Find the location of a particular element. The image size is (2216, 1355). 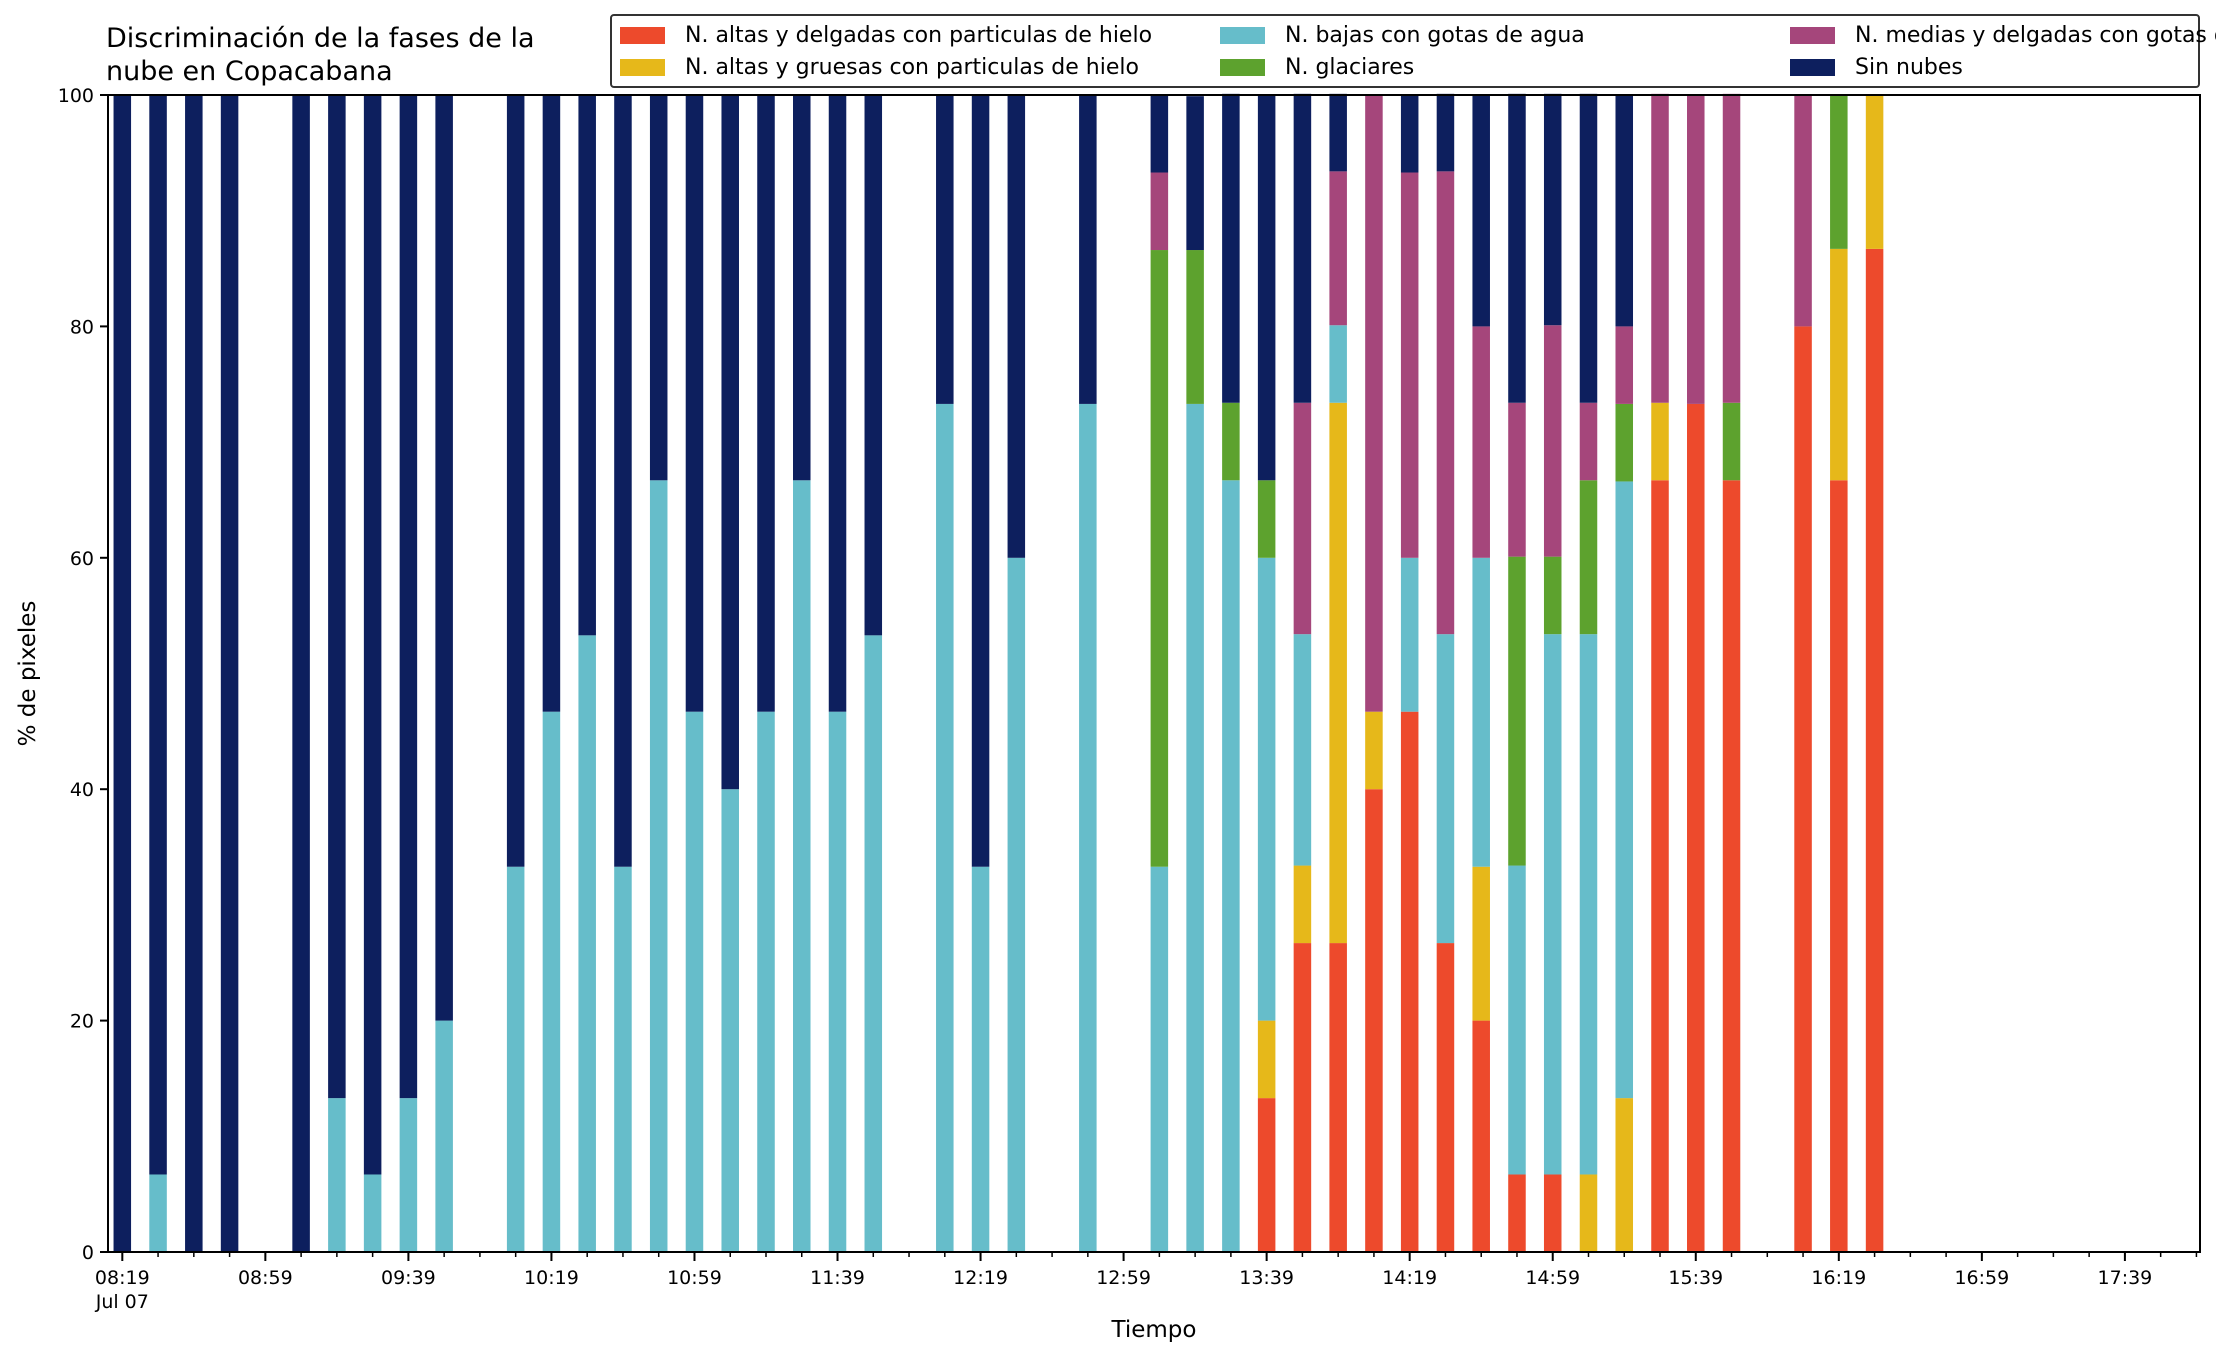

legend-item-n-bajas-con-gotas-de-agua: N. bajas con gotas de agua is located at coordinates (1402, 35).